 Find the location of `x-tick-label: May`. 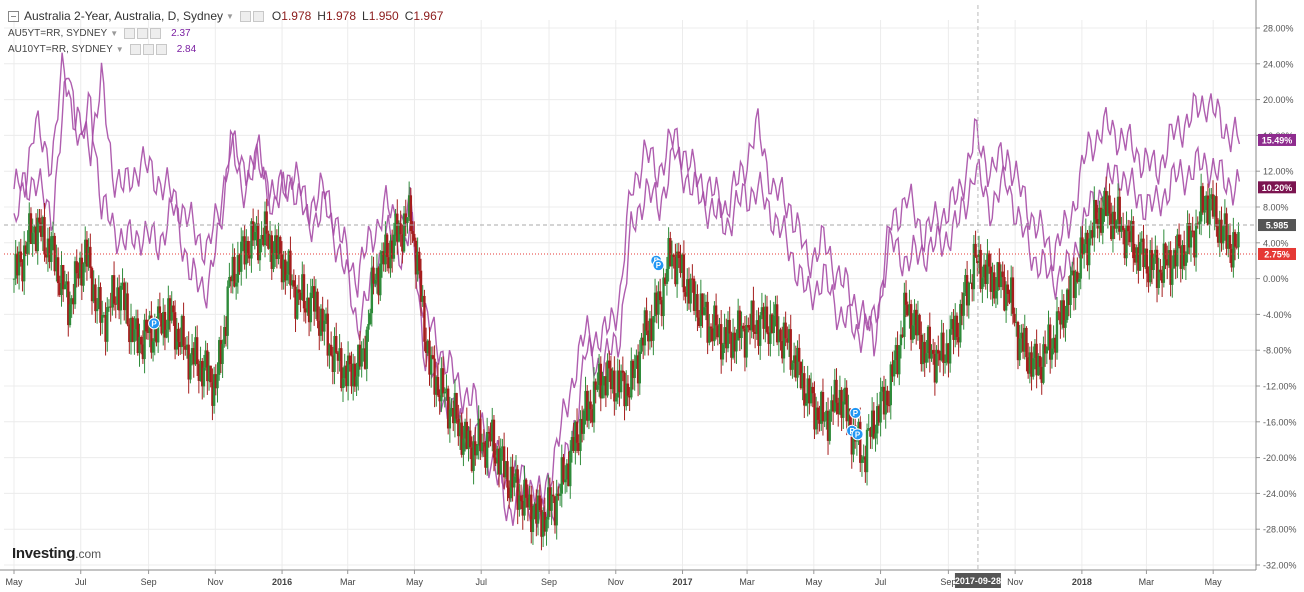

x-tick-label: May is located at coordinates (1214, 582).